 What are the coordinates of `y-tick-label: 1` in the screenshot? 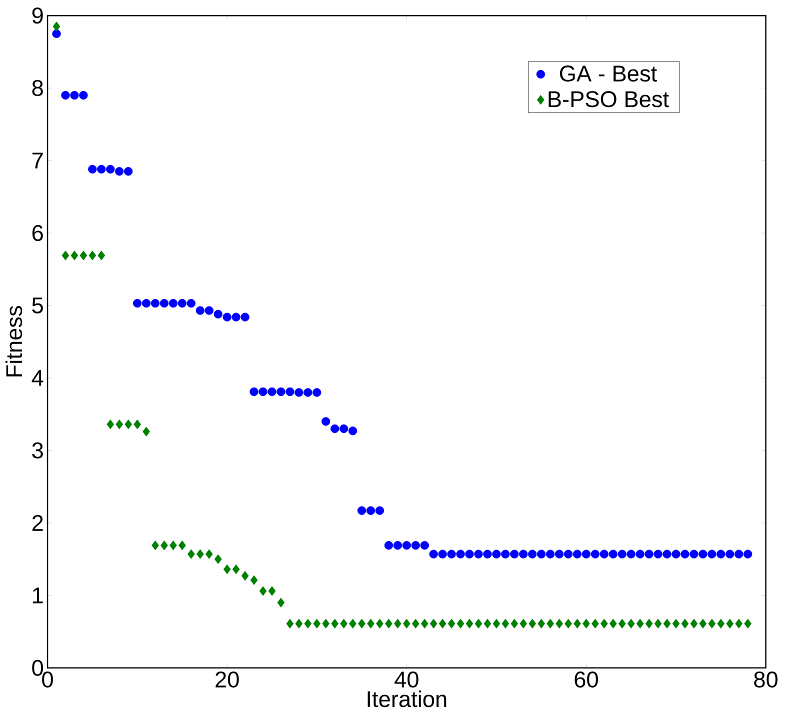 It's located at (38, 596).